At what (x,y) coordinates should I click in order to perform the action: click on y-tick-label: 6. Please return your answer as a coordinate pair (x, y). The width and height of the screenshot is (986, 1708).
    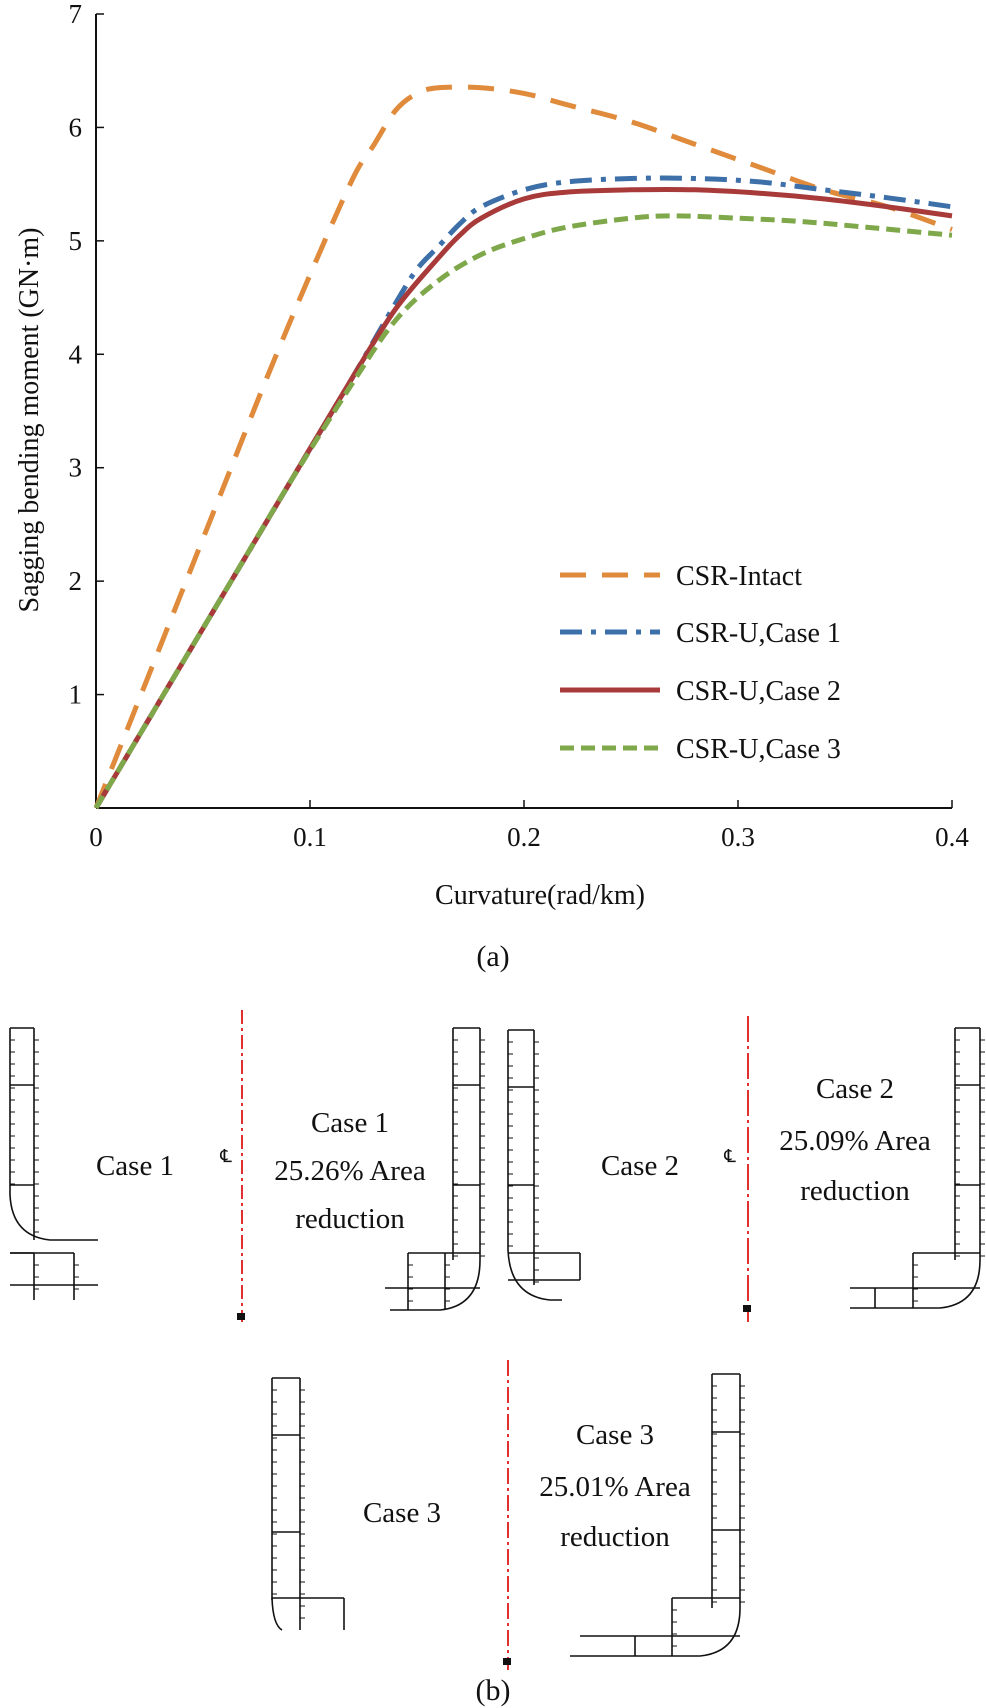
    Looking at the image, I should click on (76, 127).